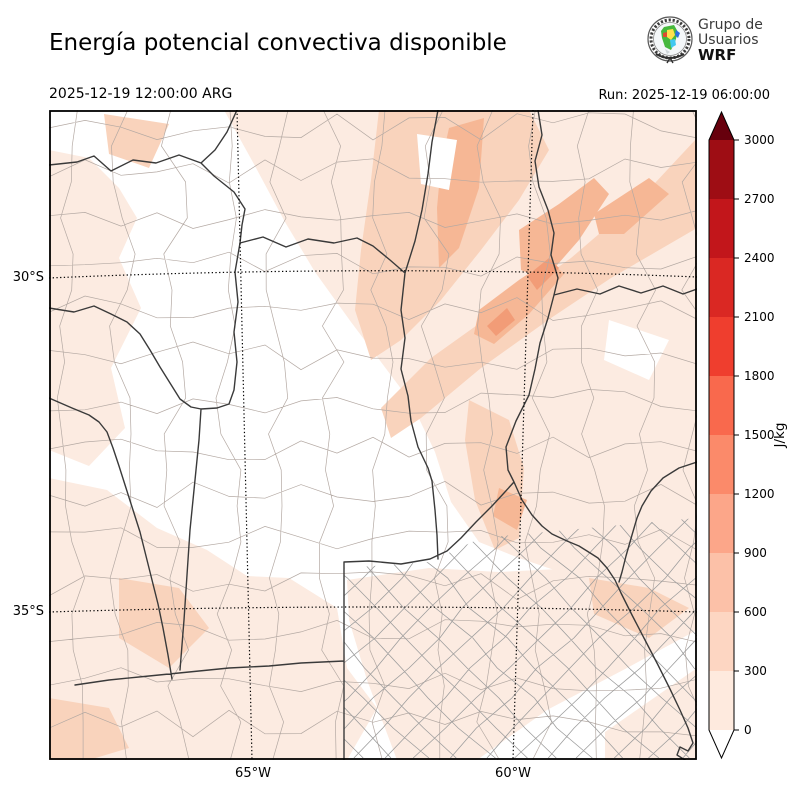 This screenshot has width=800, height=800. Describe the element at coordinates (141, 94) in the screenshot. I see `valid-time-label: 2025-12-19 12:00:00 ARG` at that location.